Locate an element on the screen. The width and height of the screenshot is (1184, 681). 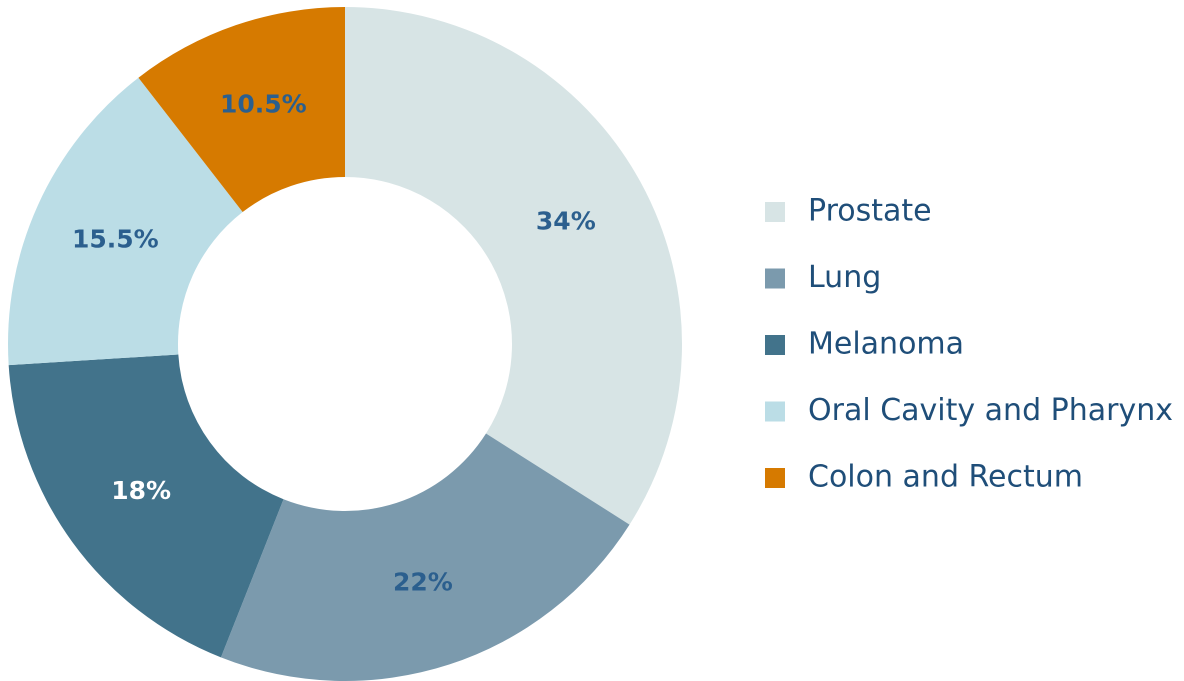
legend-label: Oral Cavity and Pharynx is located at coordinates (990, 410).